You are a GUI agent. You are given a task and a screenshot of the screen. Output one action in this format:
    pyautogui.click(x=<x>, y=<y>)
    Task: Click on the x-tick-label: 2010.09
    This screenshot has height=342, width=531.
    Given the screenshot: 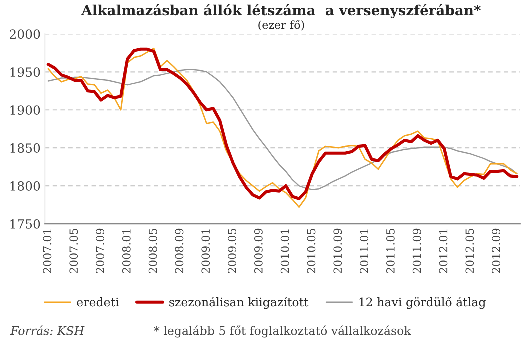 What is the action you would take?
    pyautogui.click(x=338, y=251)
    